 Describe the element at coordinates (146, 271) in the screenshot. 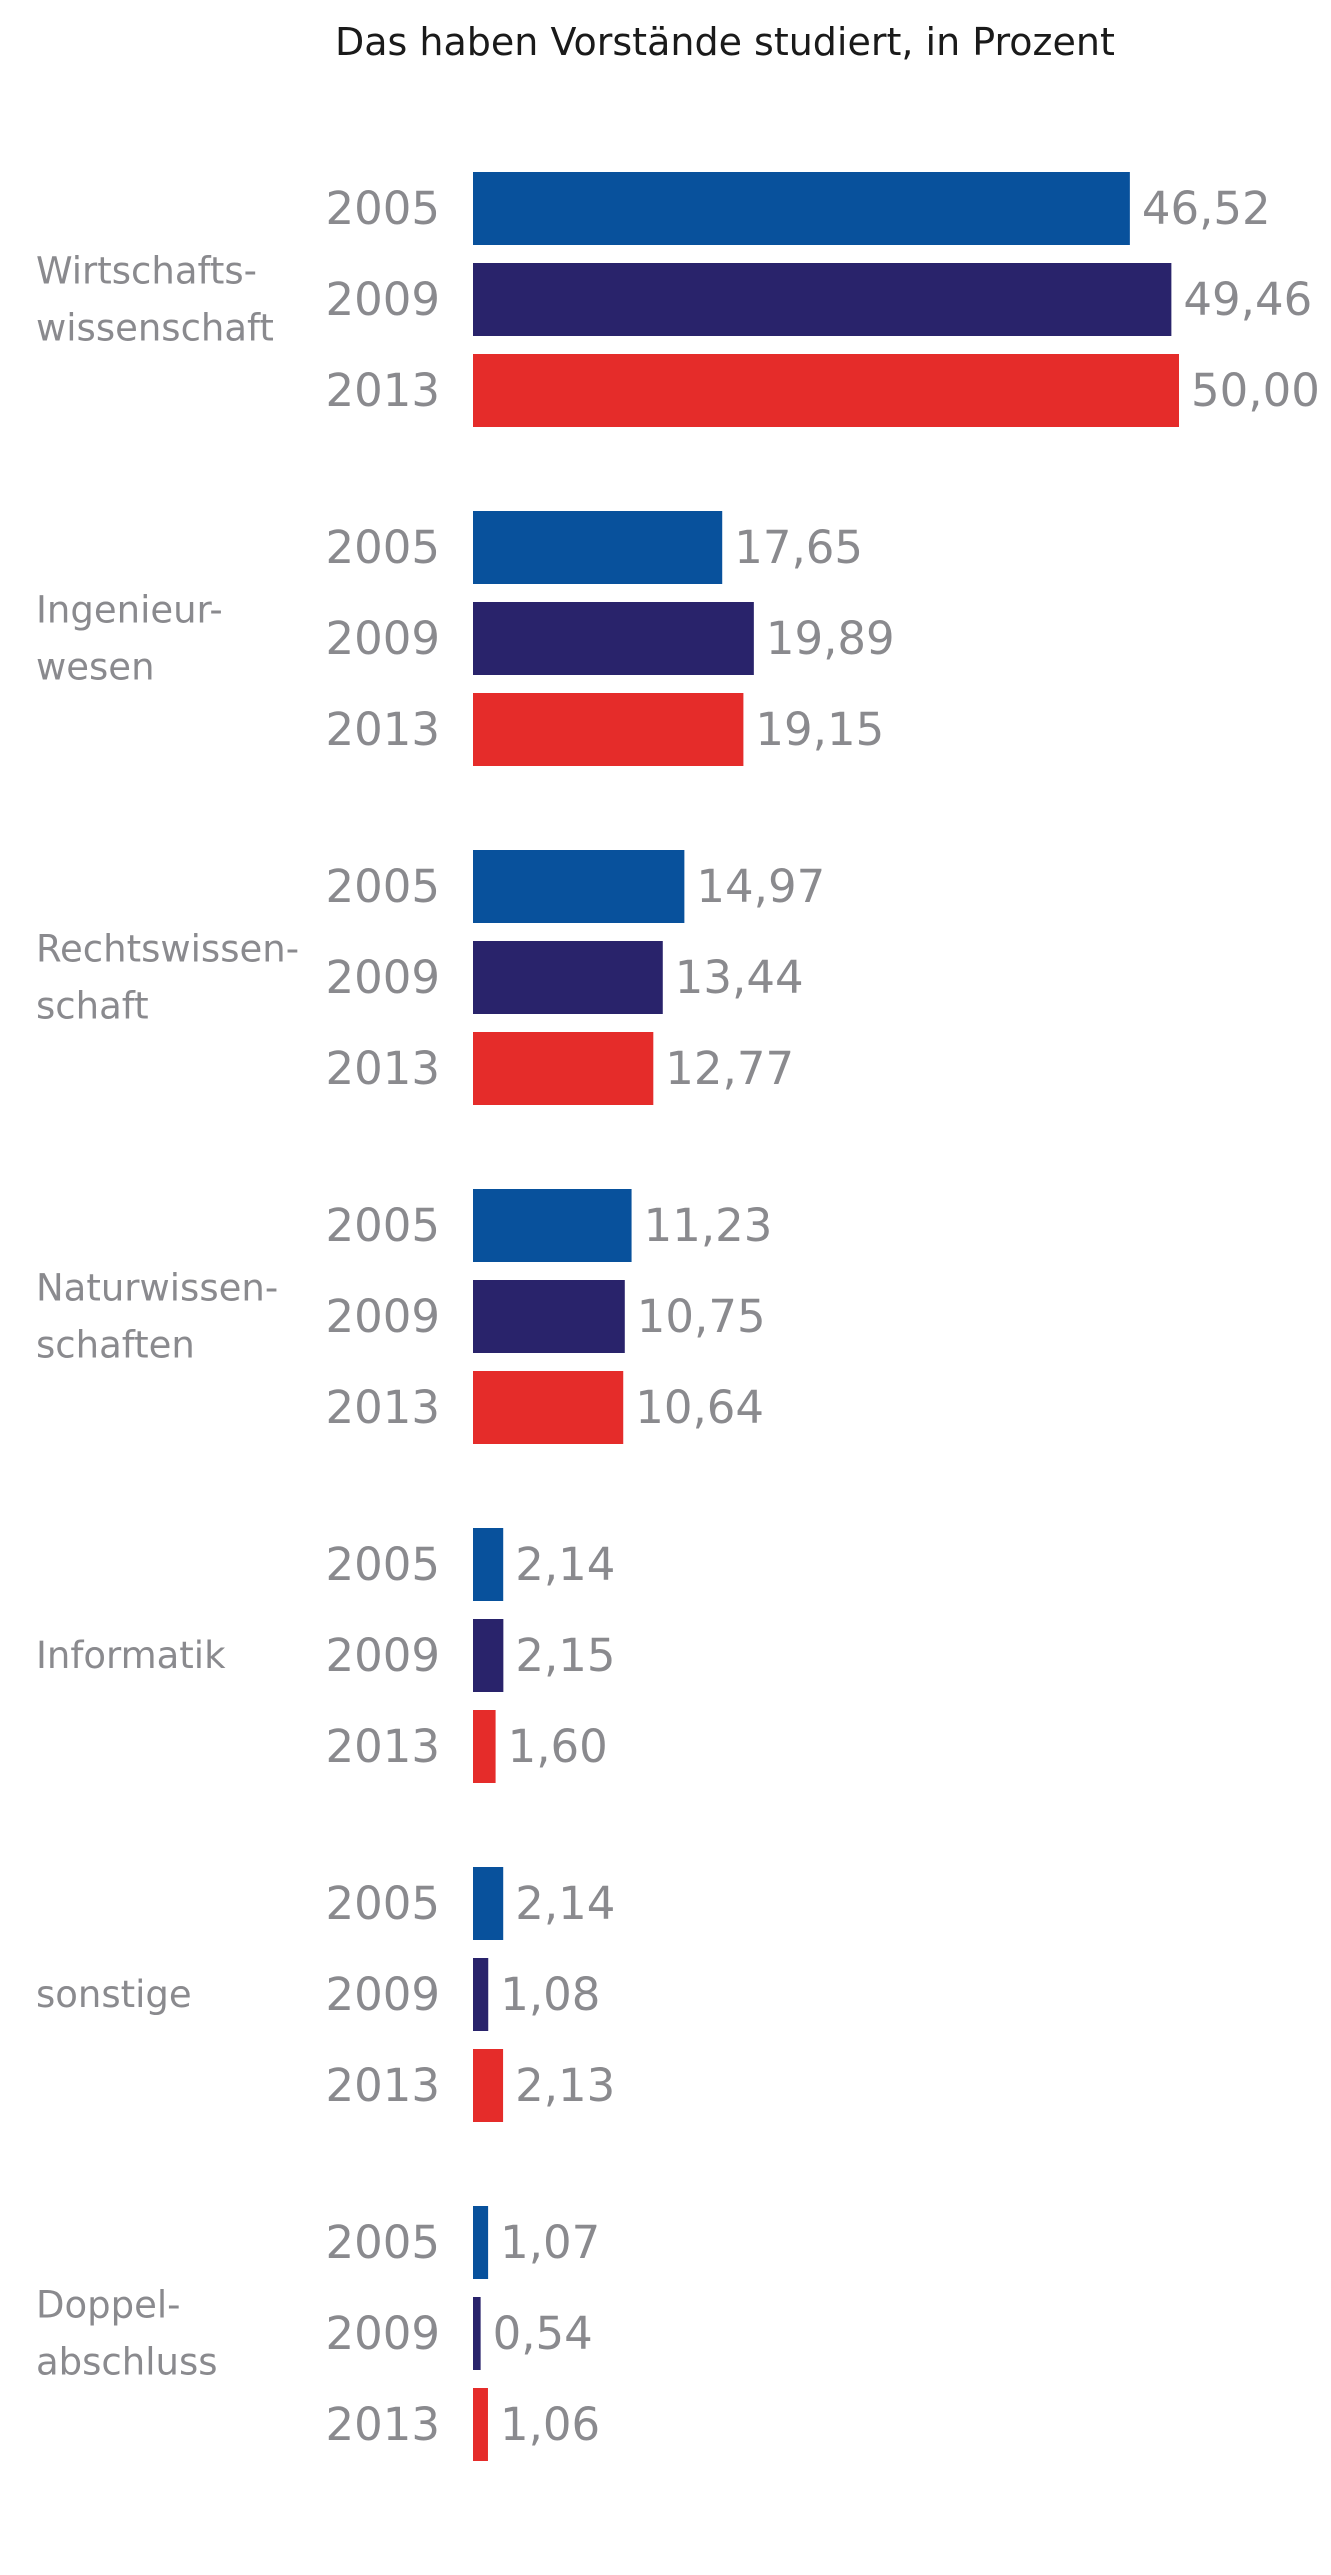

I see `category-label: Wirtschafts-` at that location.